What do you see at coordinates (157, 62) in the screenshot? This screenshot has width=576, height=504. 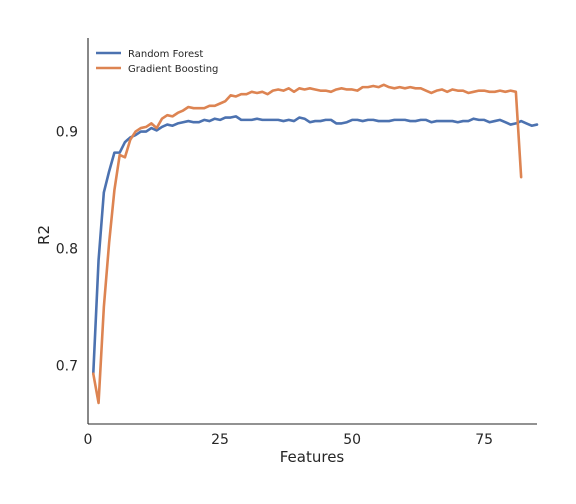 I see `legend: Random Forest Gradient Boosting` at bounding box center [157, 62].